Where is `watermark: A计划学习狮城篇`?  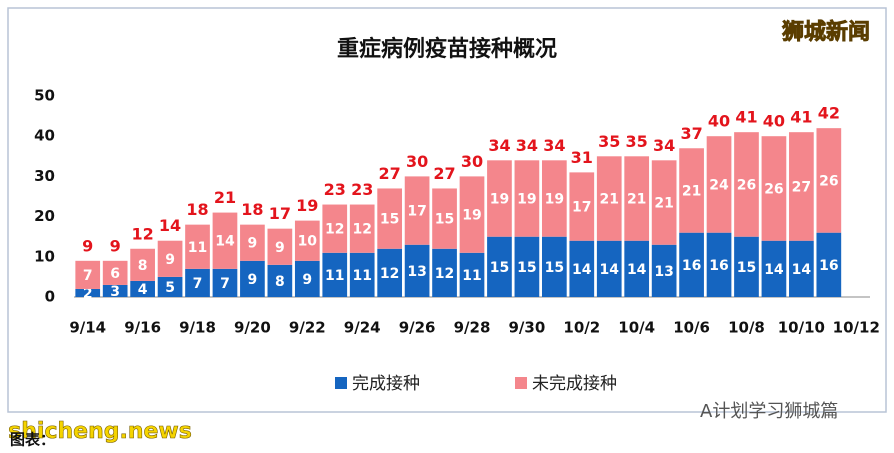
watermark: A计划学习狮城篇 is located at coordinates (769, 411).